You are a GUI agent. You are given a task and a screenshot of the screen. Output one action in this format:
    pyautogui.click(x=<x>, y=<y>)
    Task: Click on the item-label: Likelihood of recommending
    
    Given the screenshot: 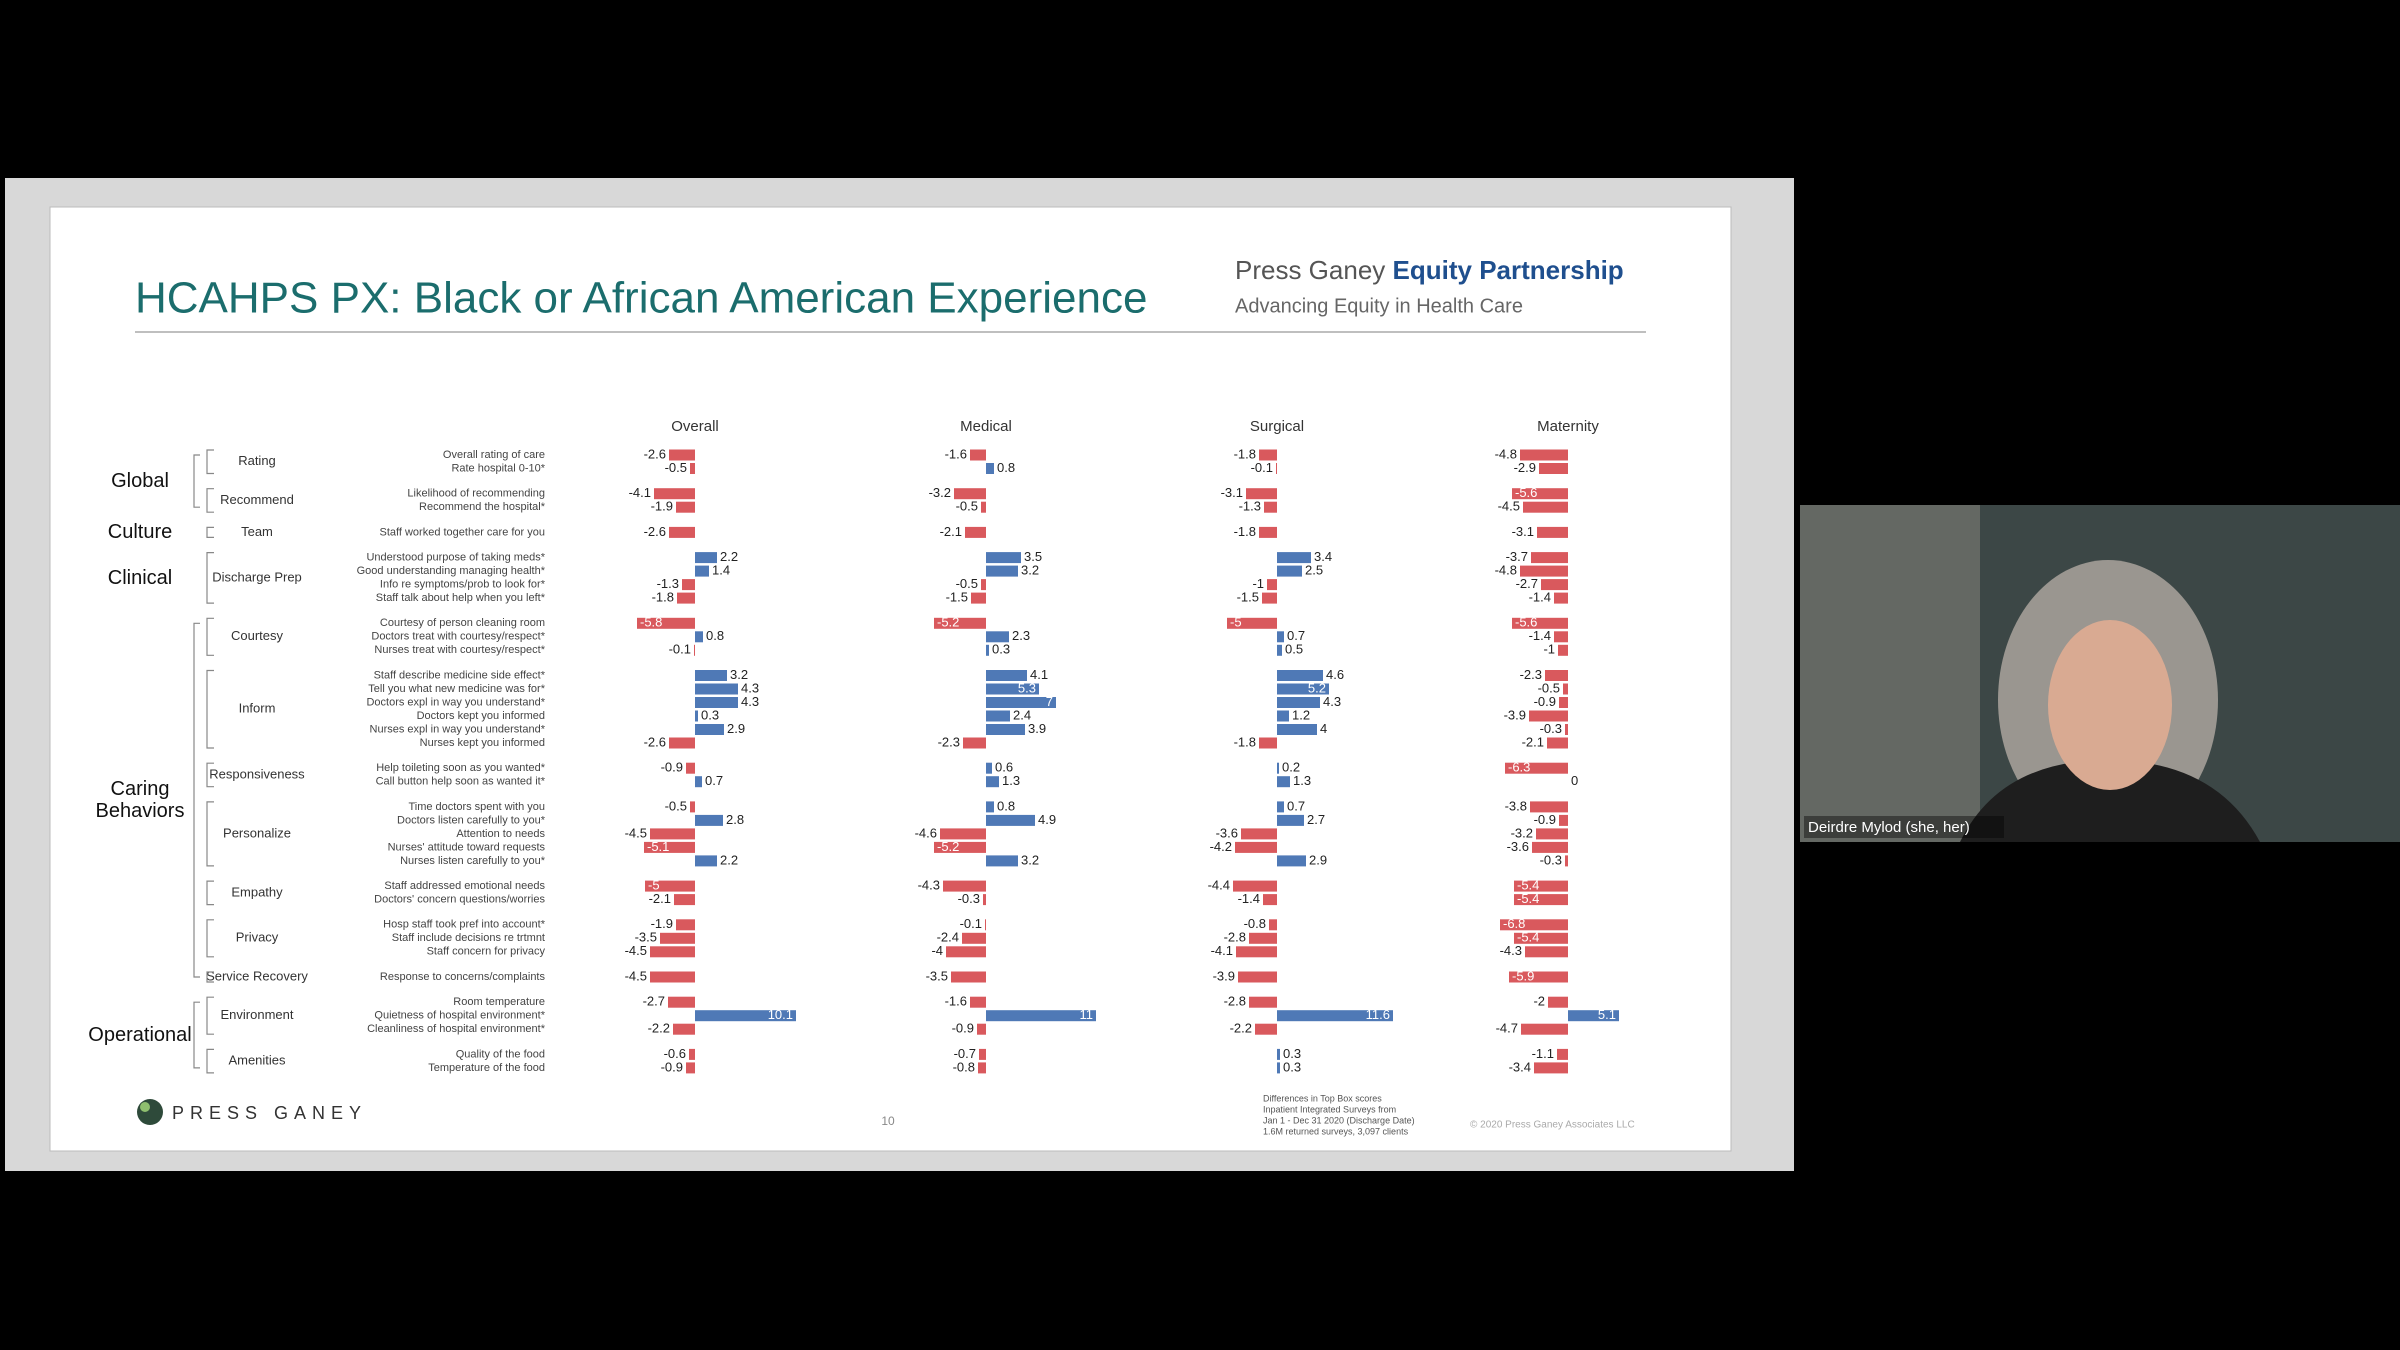 What is the action you would take?
    pyautogui.click(x=476, y=494)
    